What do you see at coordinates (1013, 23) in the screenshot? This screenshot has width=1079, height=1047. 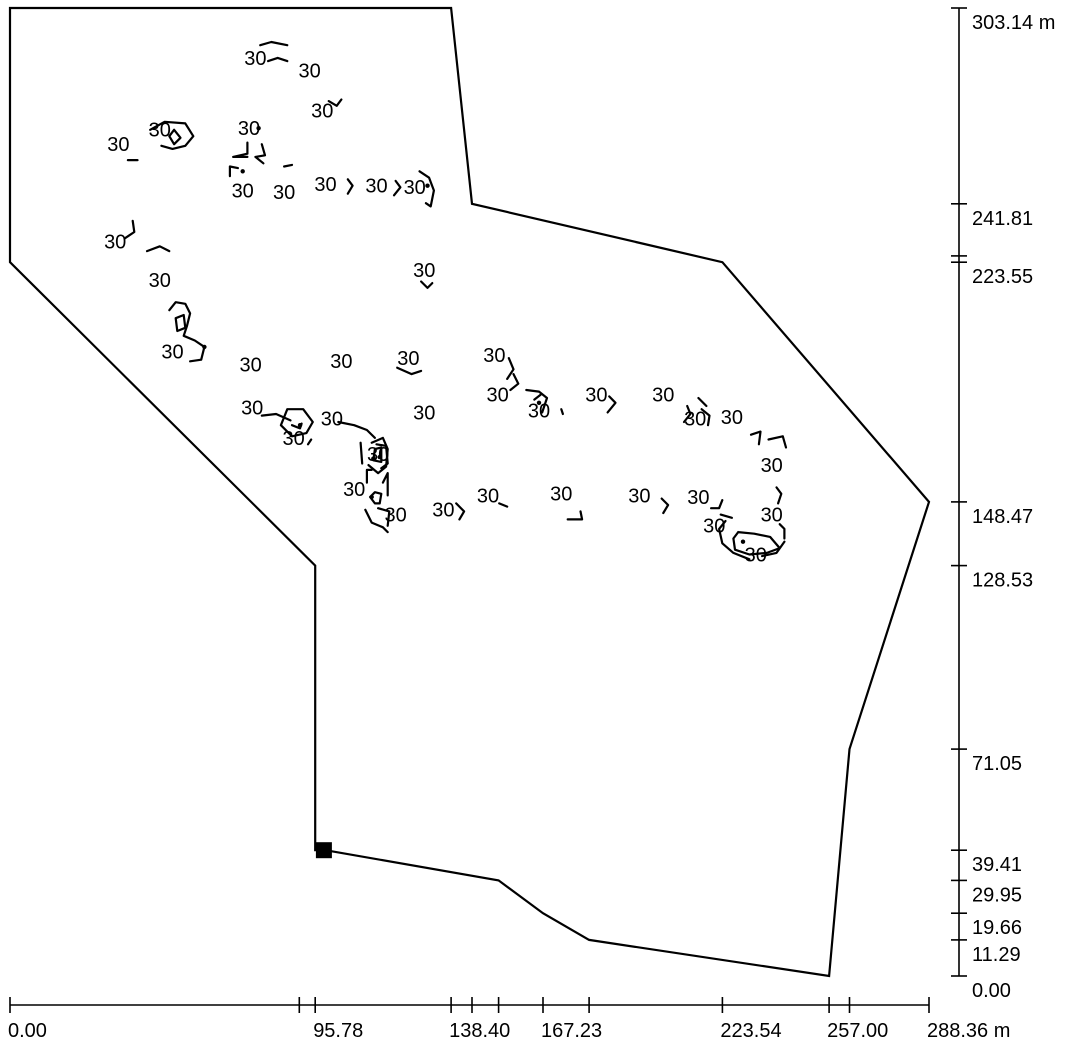 I see `y-tick-label: 303.14 m` at bounding box center [1013, 23].